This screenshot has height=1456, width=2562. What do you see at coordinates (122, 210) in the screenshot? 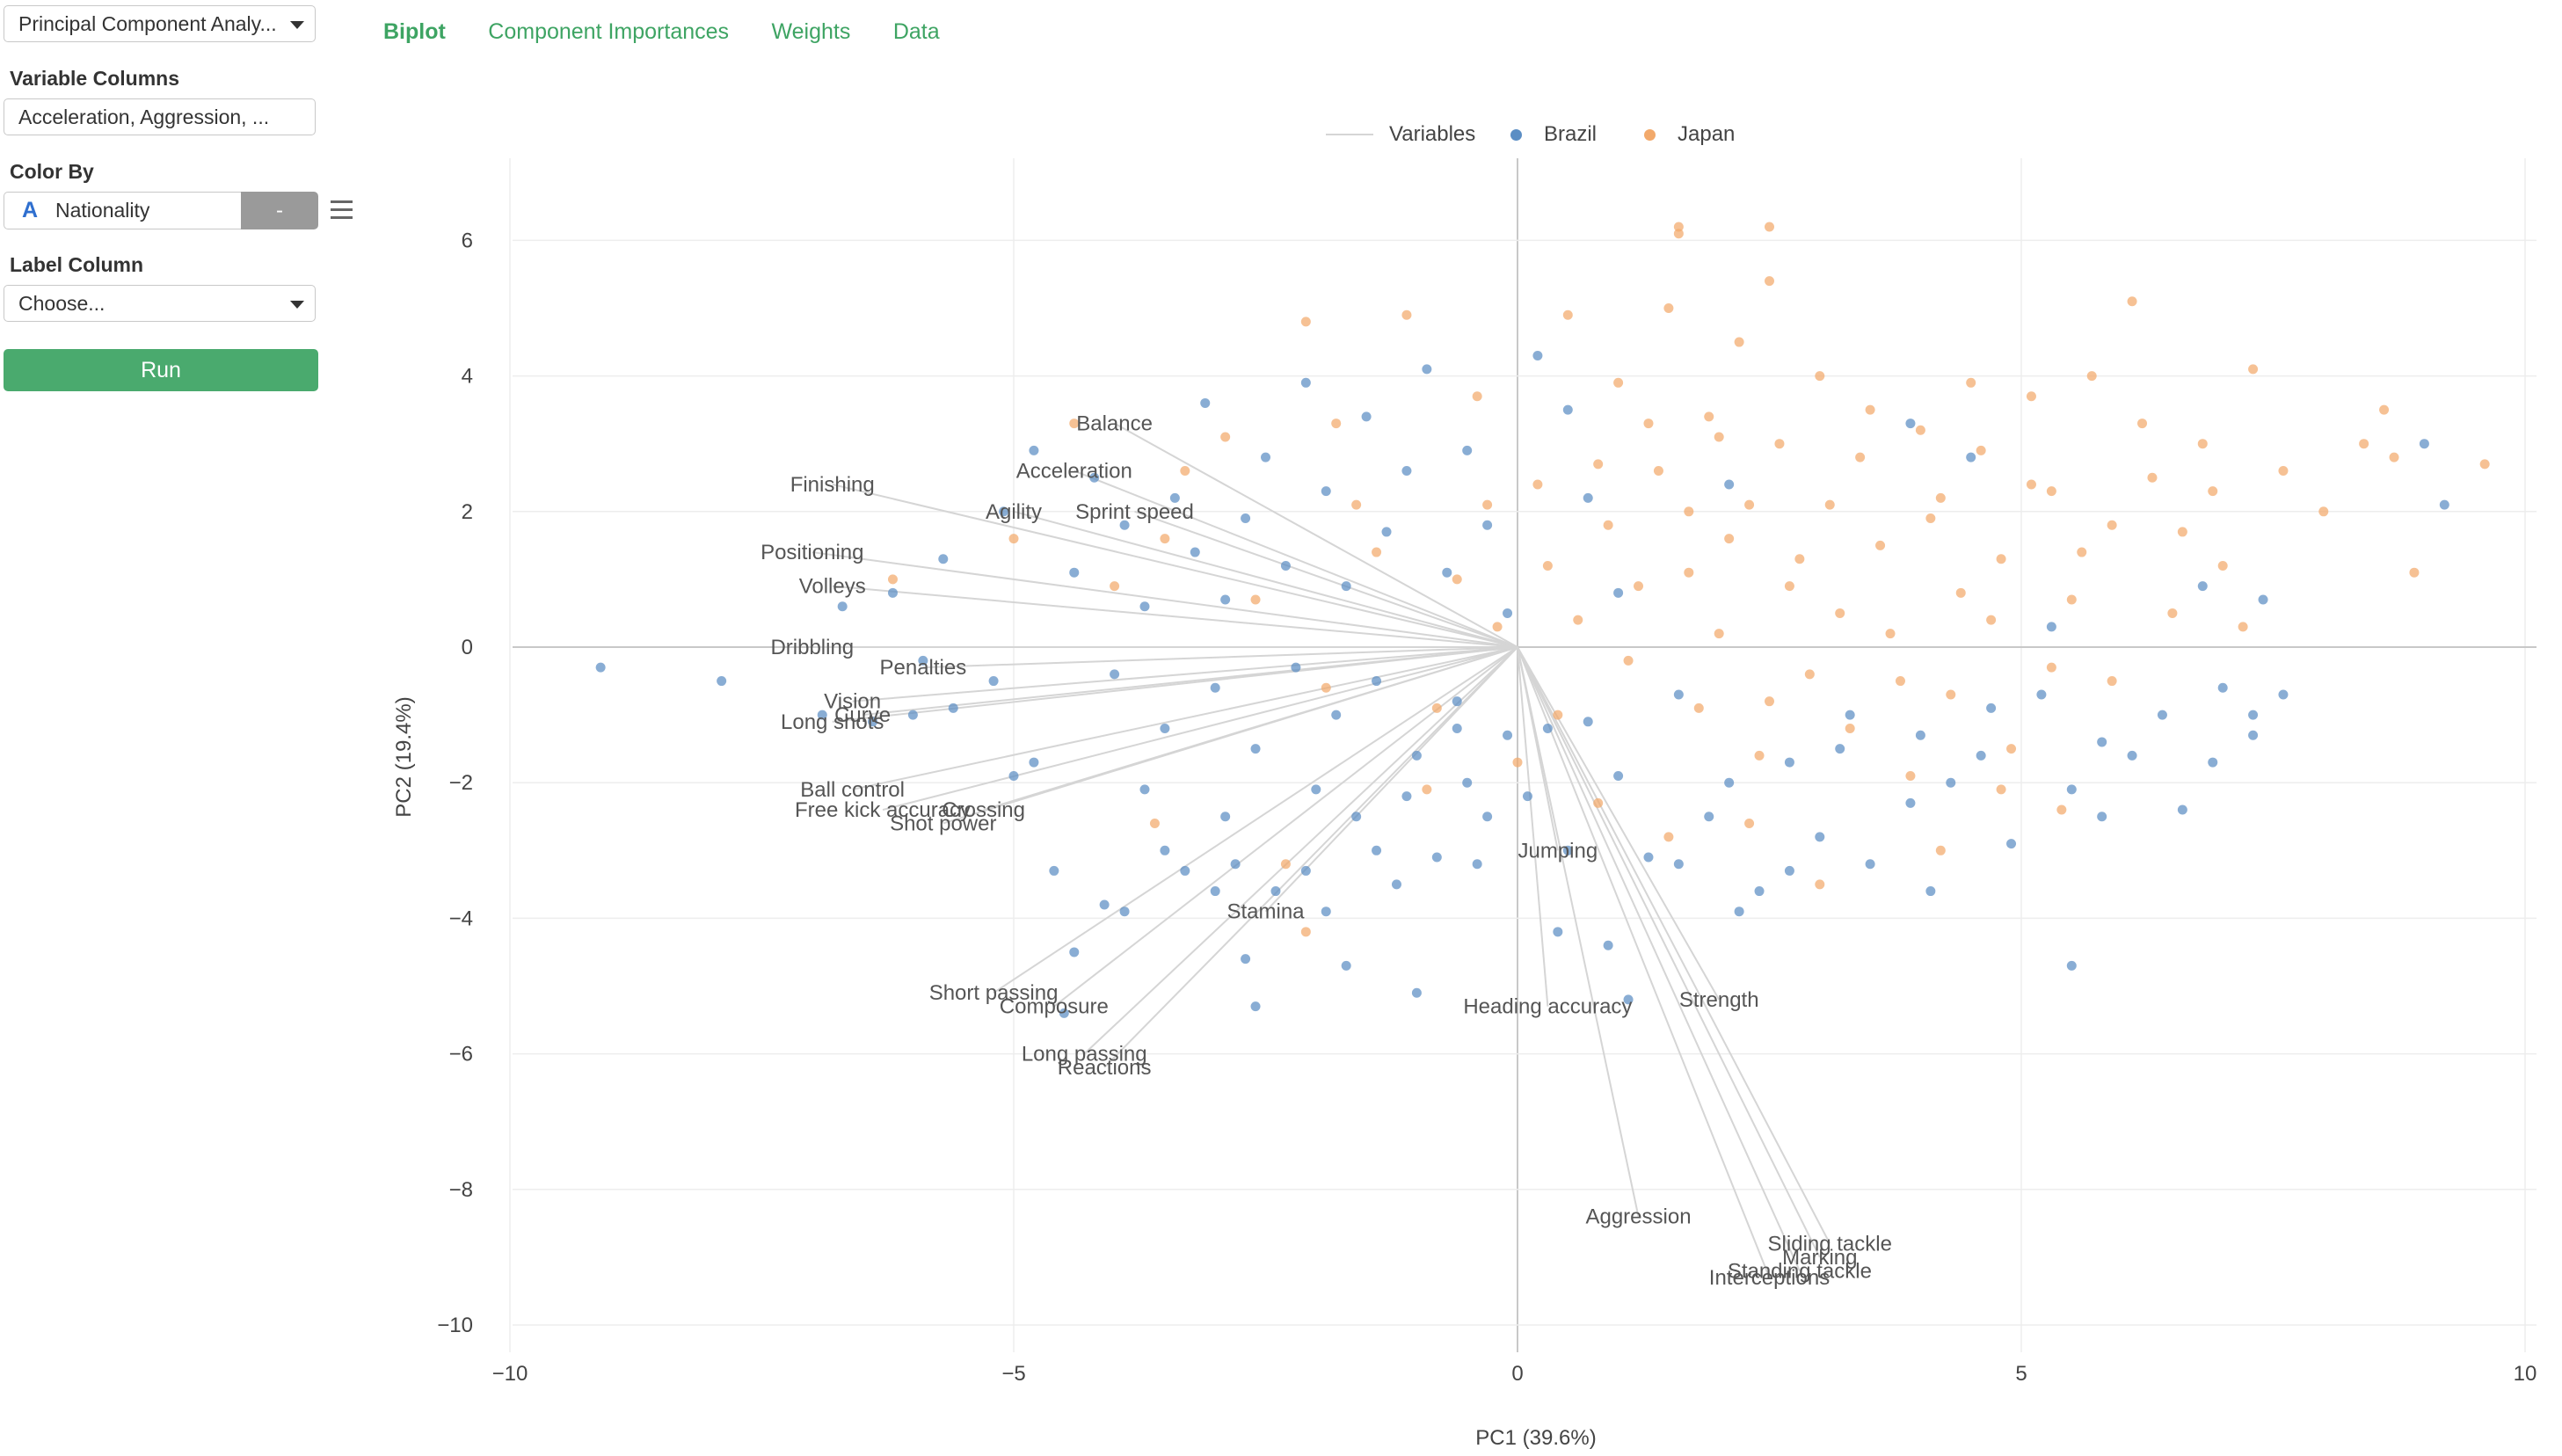
I see `color-by-select: A Nationality` at bounding box center [122, 210].